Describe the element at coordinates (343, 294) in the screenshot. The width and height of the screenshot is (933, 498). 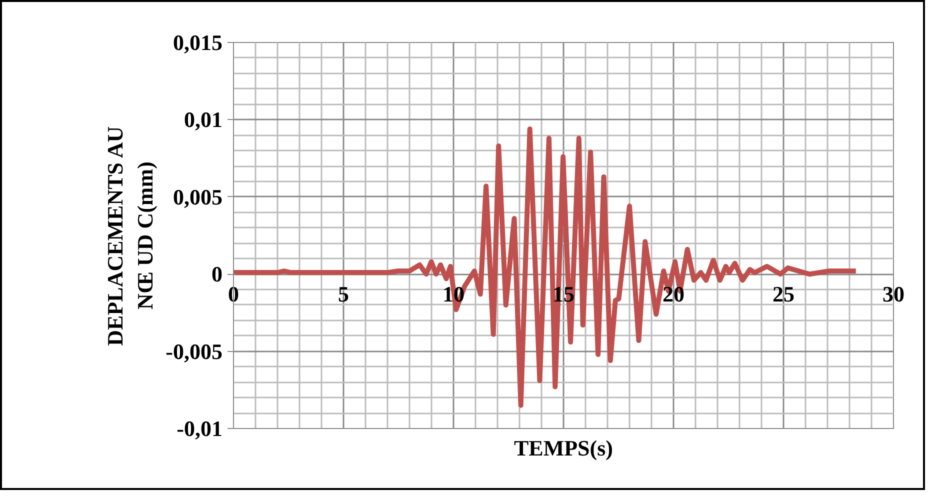
I see `x-tick-label: 5` at that location.